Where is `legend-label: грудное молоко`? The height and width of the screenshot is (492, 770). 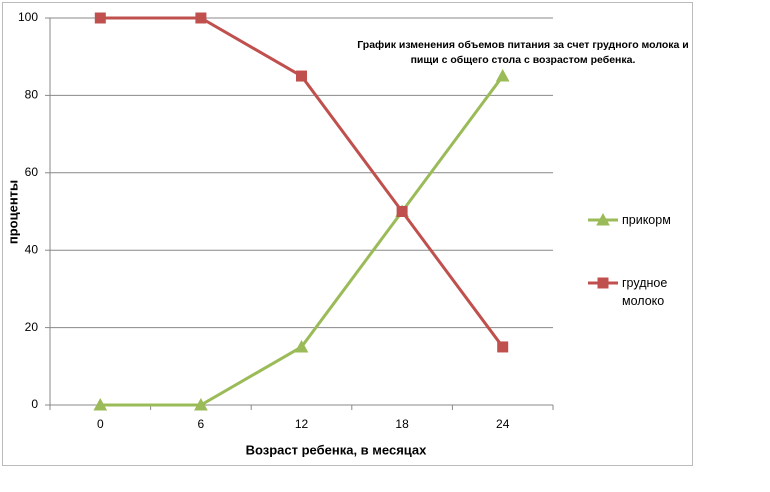
legend-label: грудное молоко is located at coordinates (645, 292).